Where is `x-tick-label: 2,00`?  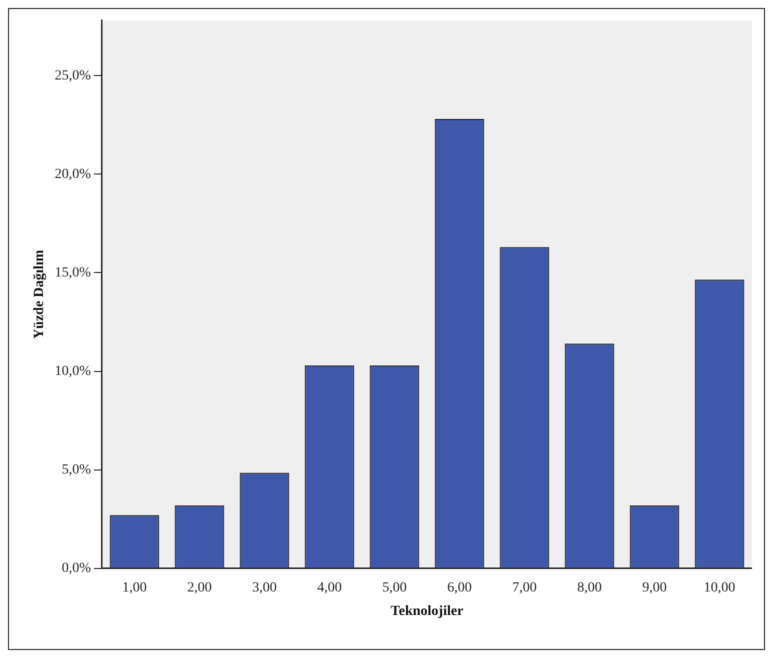 x-tick-label: 2,00 is located at coordinates (199, 588).